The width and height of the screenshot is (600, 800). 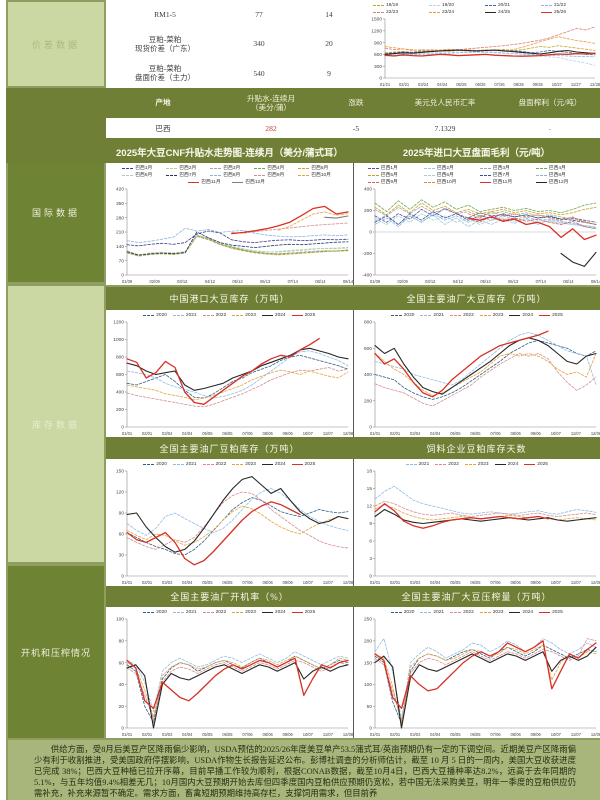 What do you see at coordinates (237, 281) in the screenshot?
I see `svg-text: 05/13` at bounding box center [237, 281].